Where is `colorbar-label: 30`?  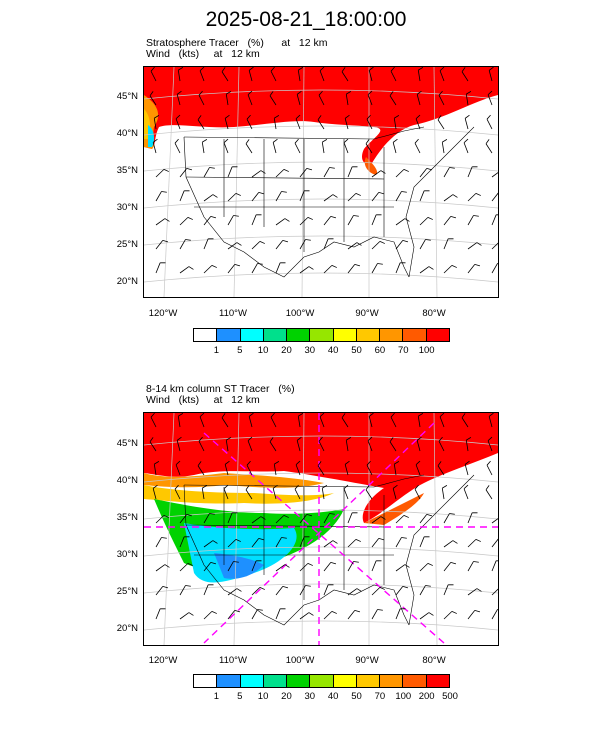
colorbar-label: 30 is located at coordinates (310, 350).